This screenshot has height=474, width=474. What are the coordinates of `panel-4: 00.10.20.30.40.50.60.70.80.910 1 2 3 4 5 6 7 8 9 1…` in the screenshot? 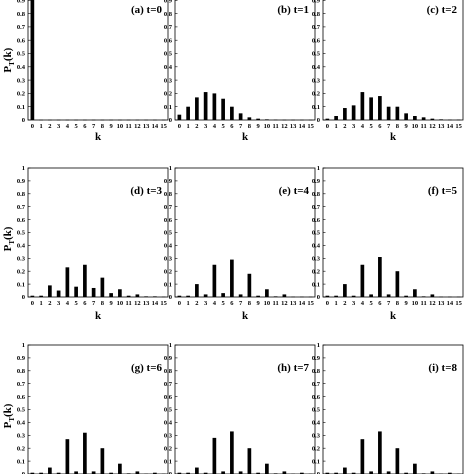 It's located at (85, 243).